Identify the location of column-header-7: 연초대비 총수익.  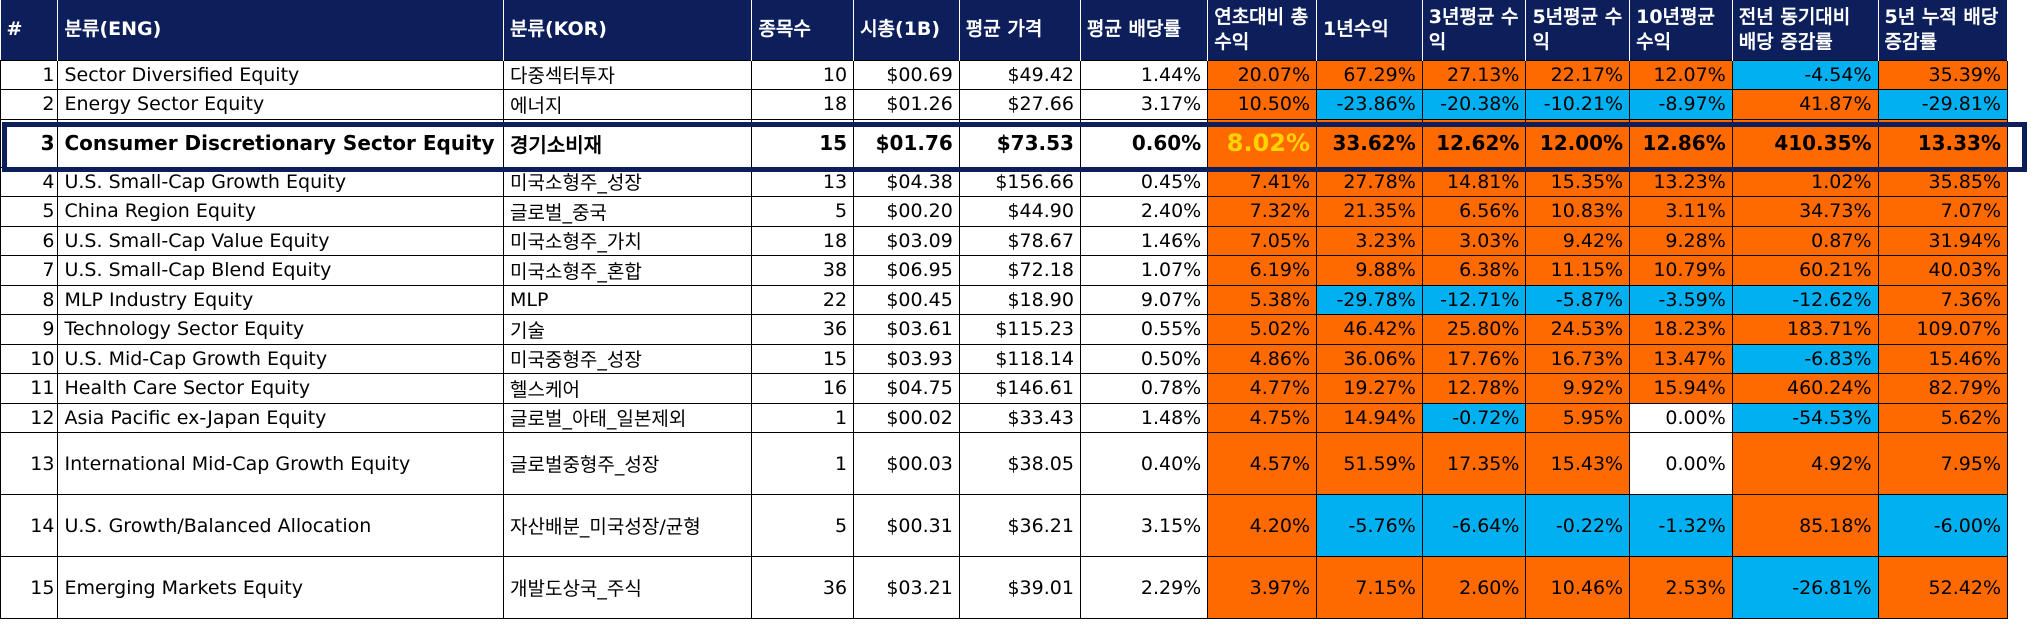
(1262, 30).